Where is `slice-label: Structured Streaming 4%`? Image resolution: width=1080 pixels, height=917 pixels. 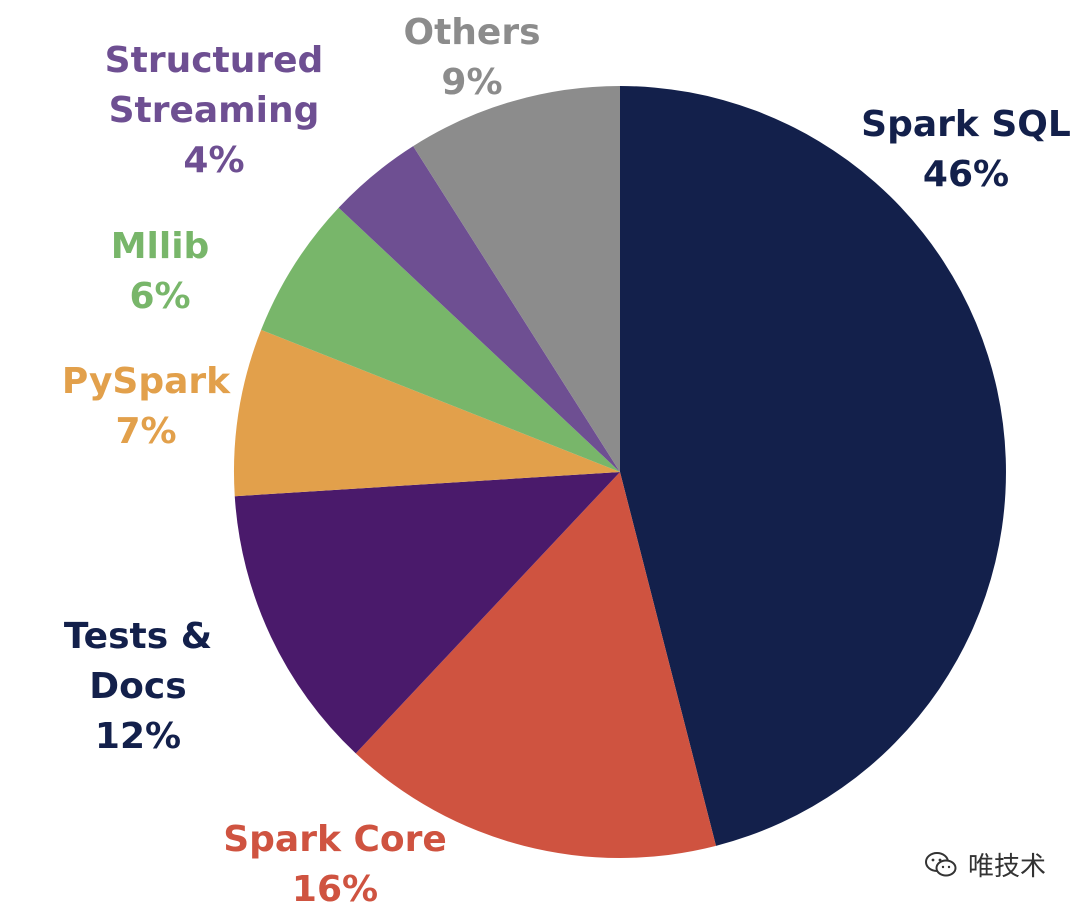 slice-label: Structured Streaming 4% is located at coordinates (214, 111).